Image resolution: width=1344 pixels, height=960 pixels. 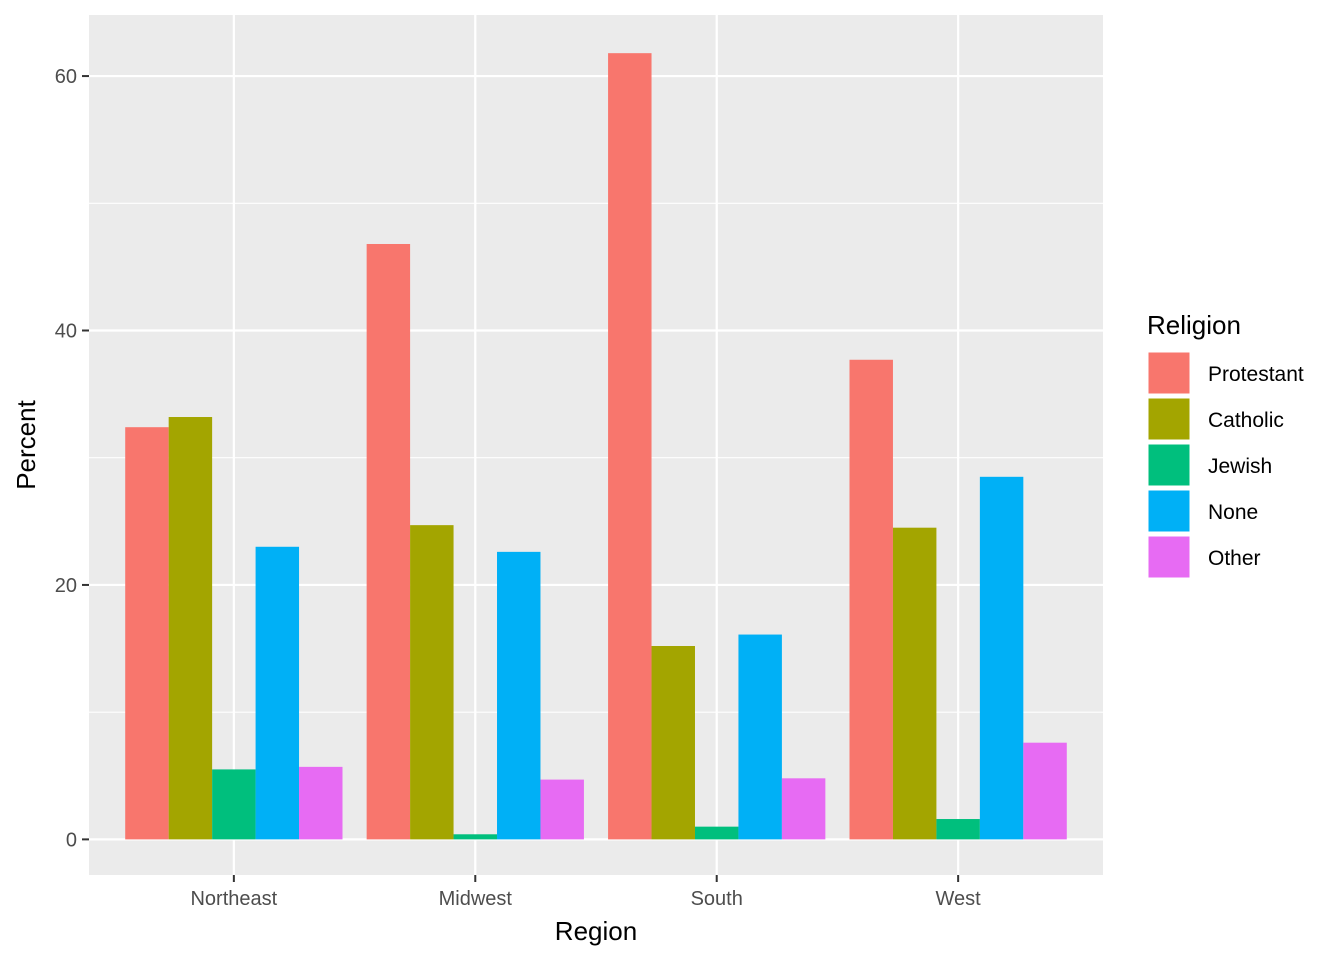 I want to click on y-tick-label: 20, so click(x=66, y=586).